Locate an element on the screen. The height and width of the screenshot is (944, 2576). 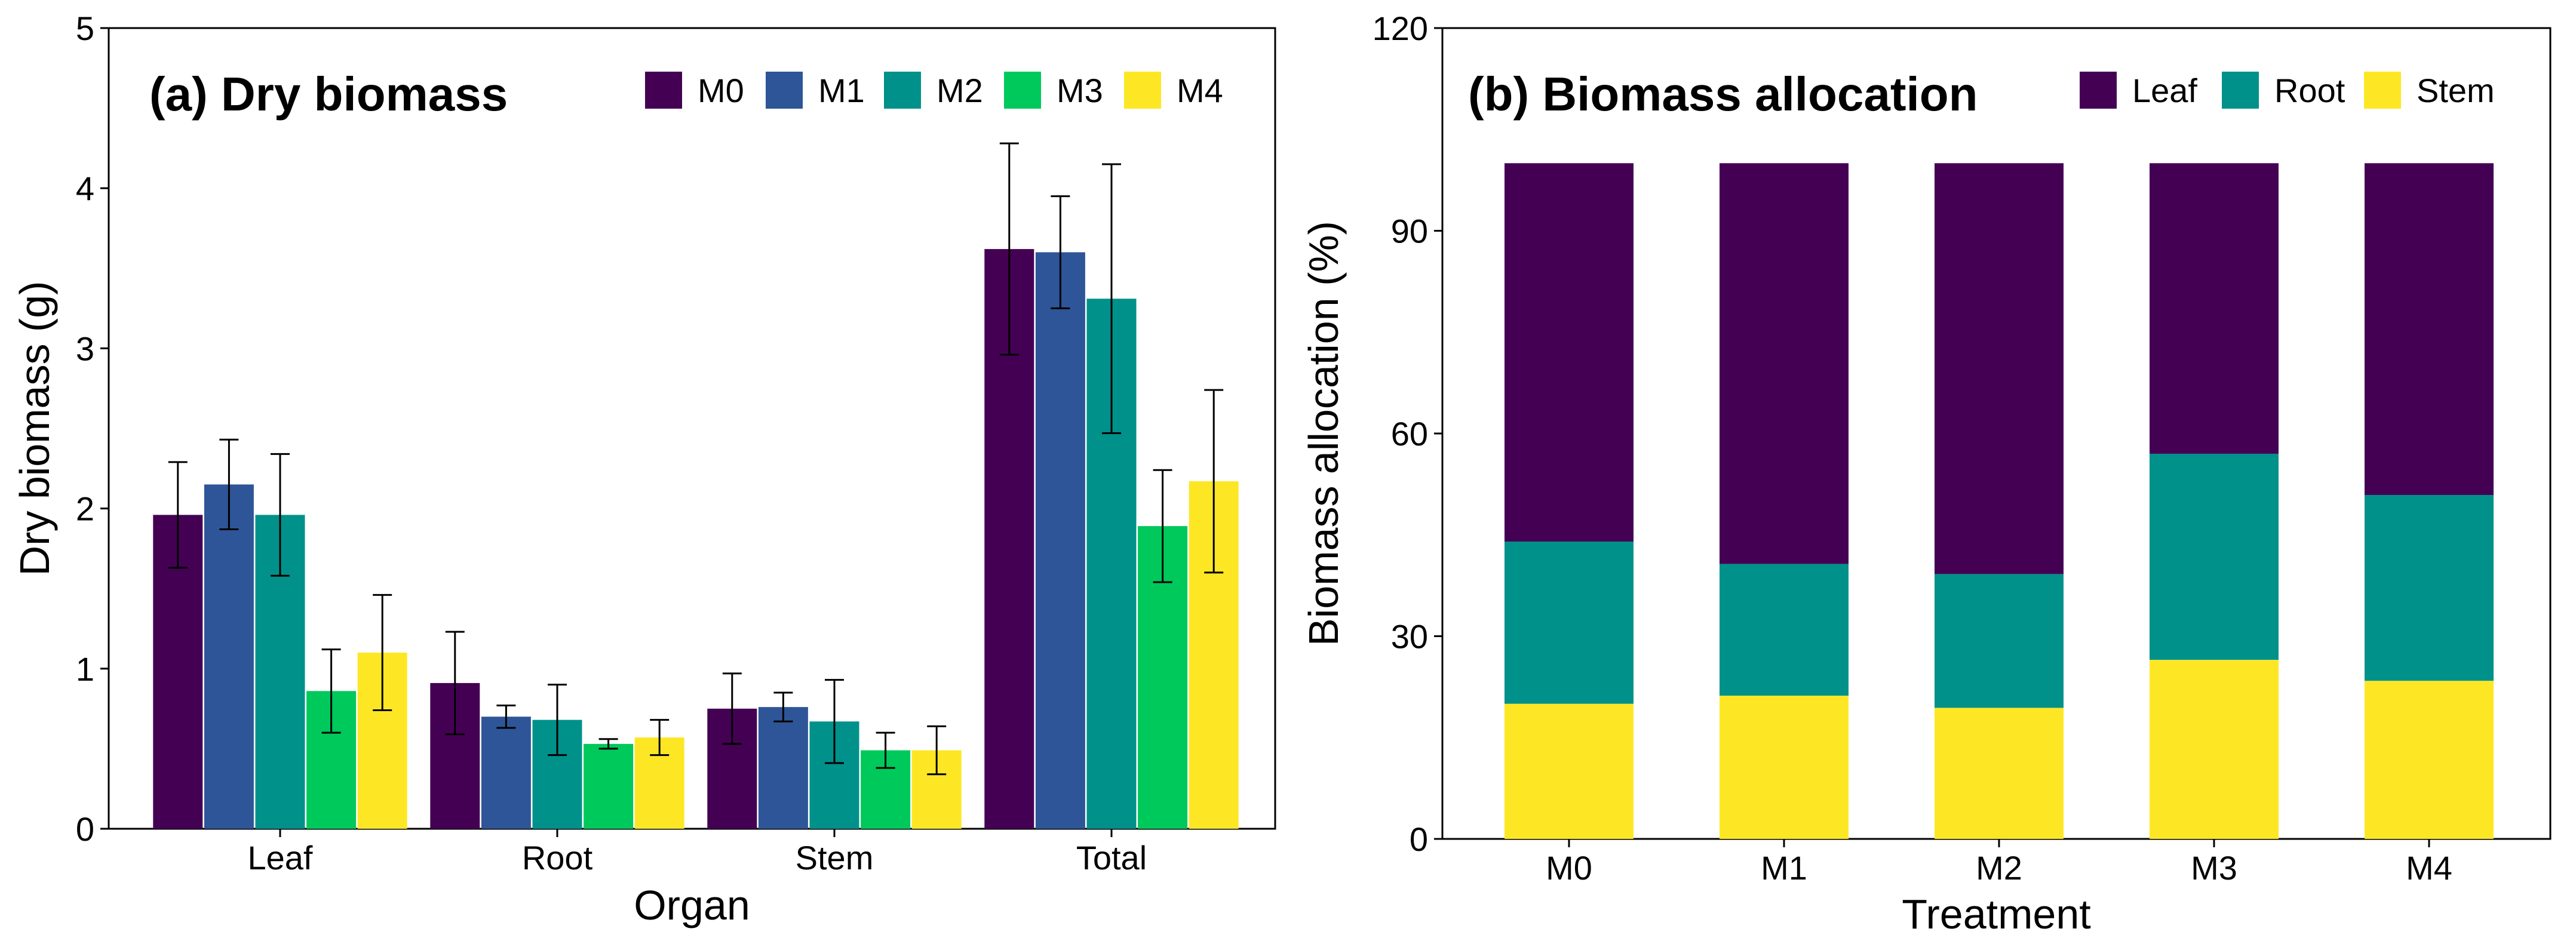
legend-label-m4: M4 is located at coordinates (1200, 90).